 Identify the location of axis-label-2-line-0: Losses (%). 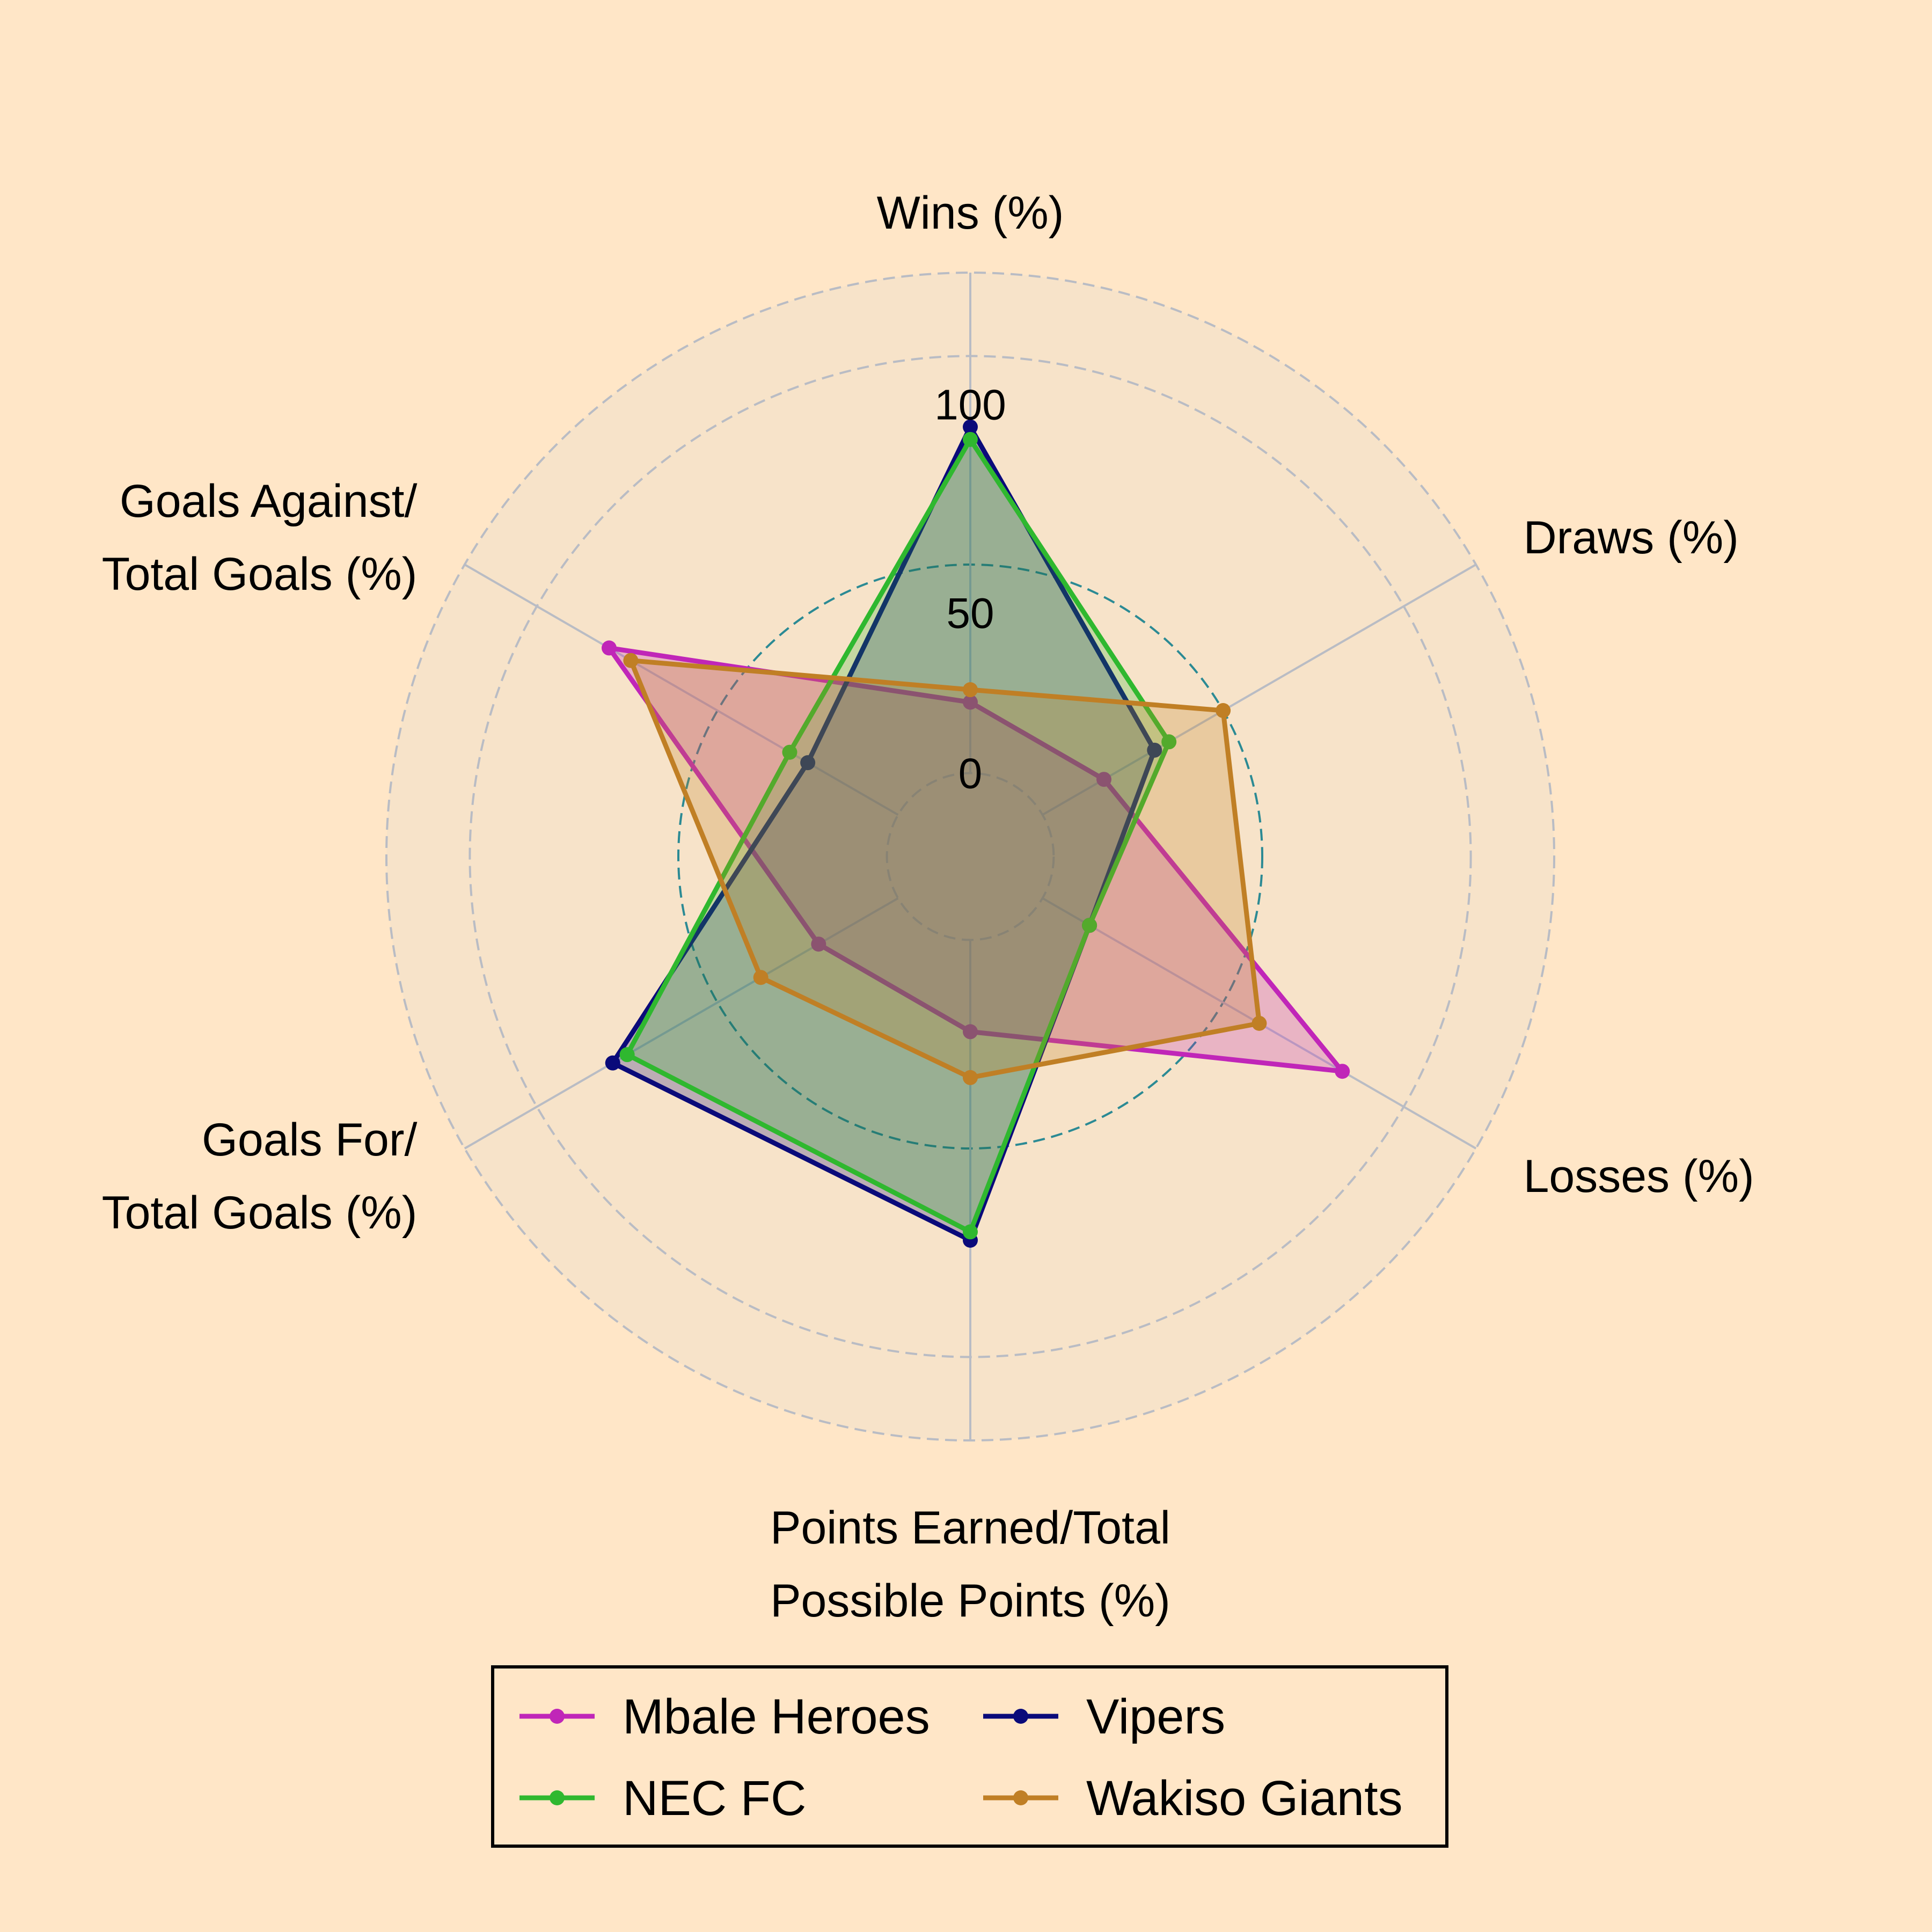
(1639, 1176).